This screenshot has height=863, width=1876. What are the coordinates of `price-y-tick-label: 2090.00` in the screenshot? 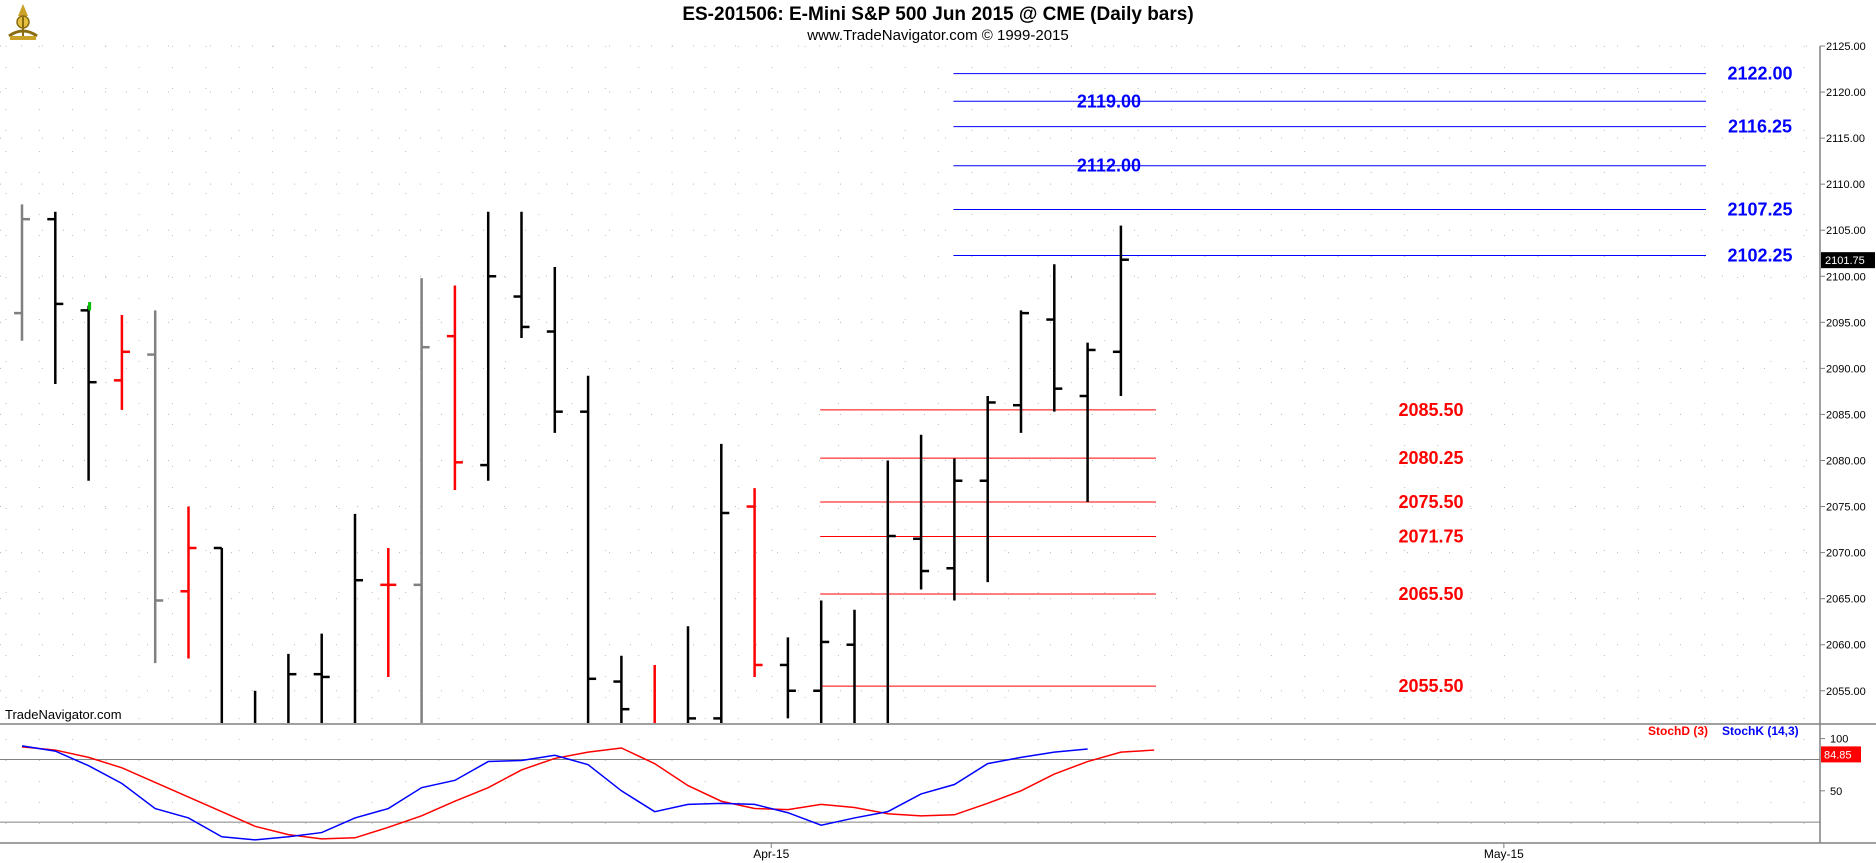 It's located at (1846, 369).